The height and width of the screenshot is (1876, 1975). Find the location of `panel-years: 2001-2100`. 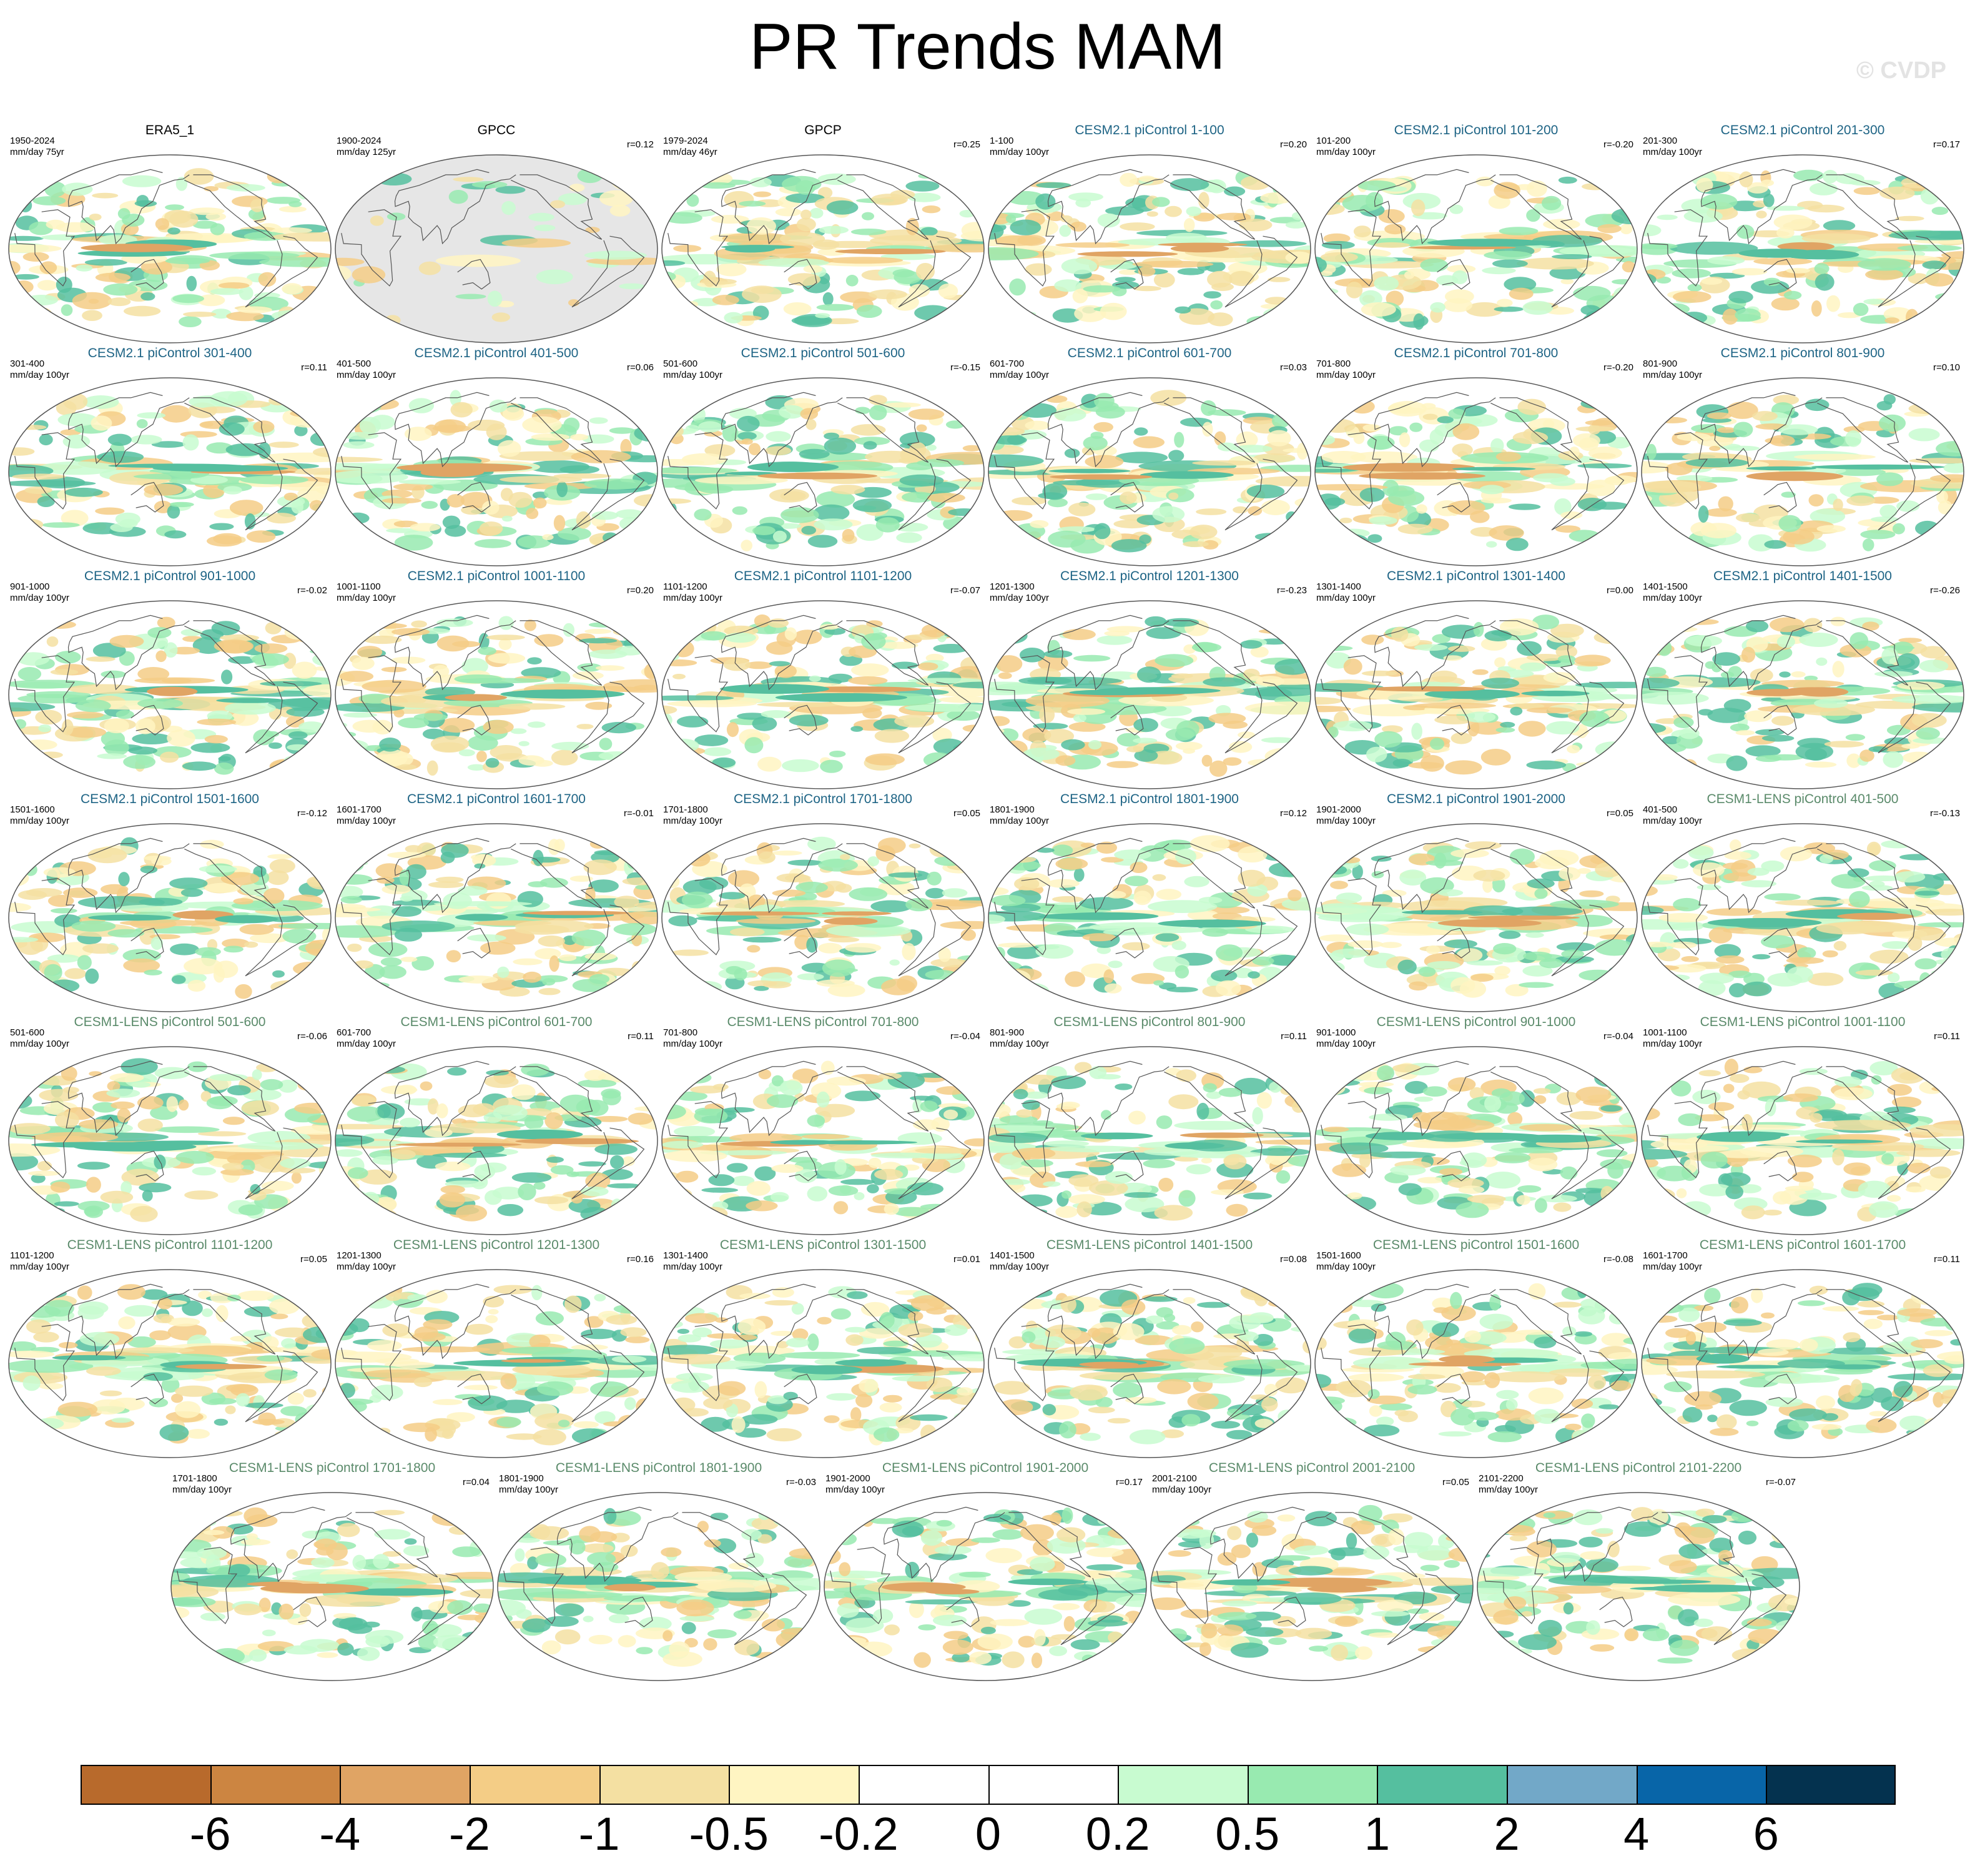

panel-years: 2001-2100 is located at coordinates (1174, 1478).